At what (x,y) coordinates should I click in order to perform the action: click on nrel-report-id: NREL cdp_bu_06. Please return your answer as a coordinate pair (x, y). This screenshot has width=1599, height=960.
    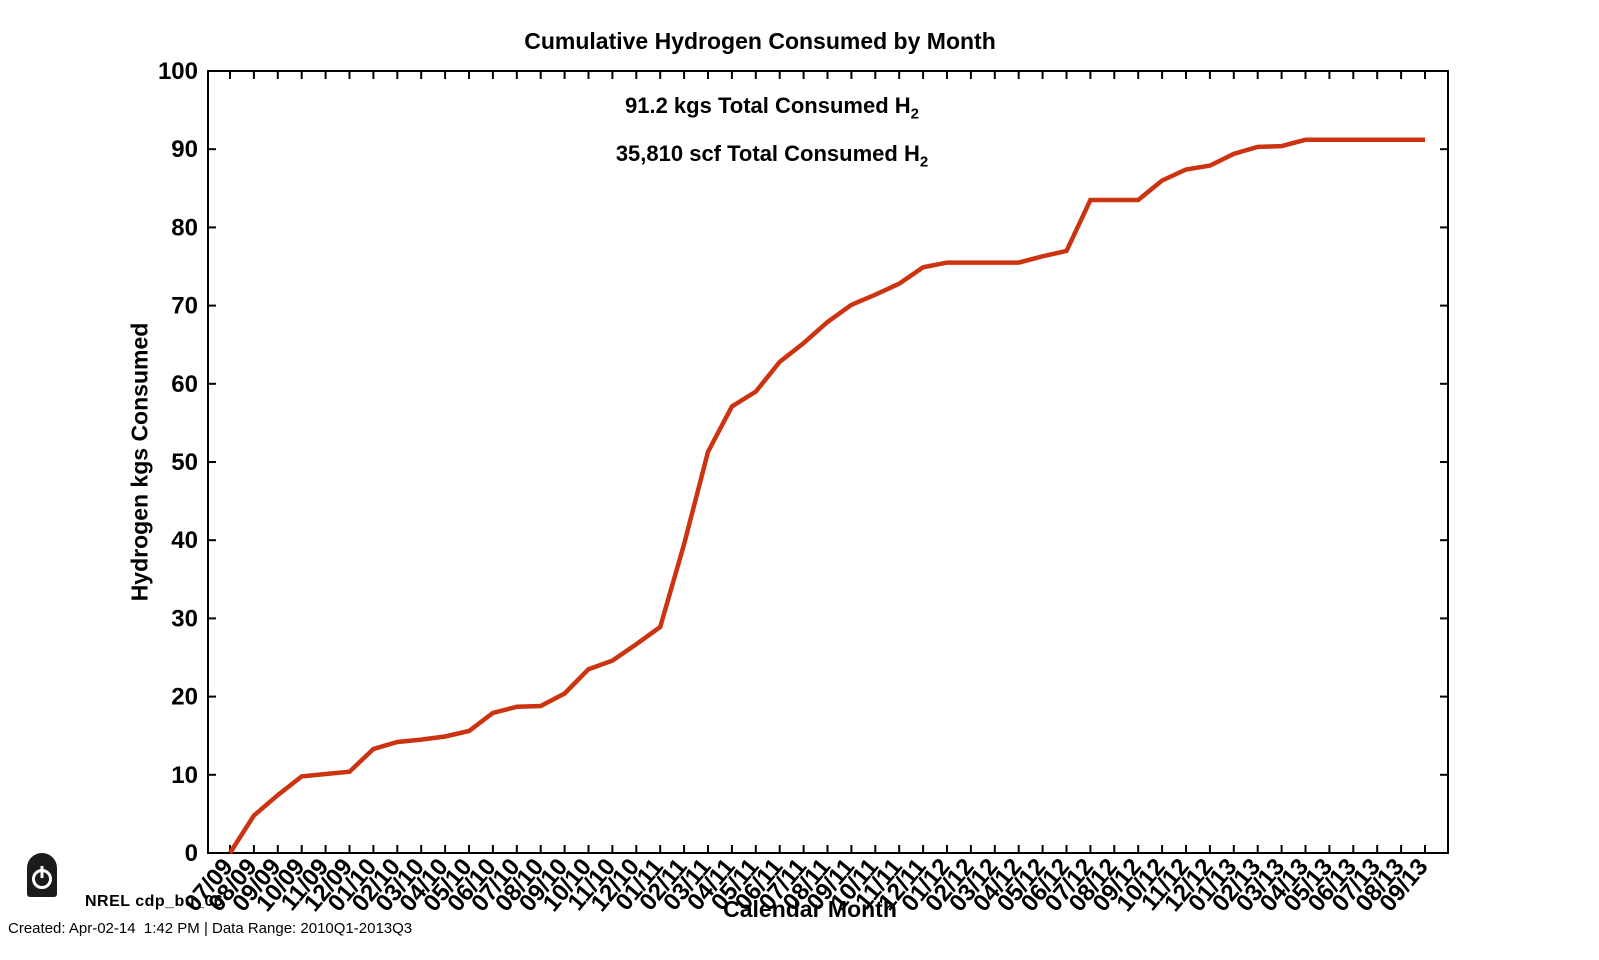
    Looking at the image, I should click on (154, 901).